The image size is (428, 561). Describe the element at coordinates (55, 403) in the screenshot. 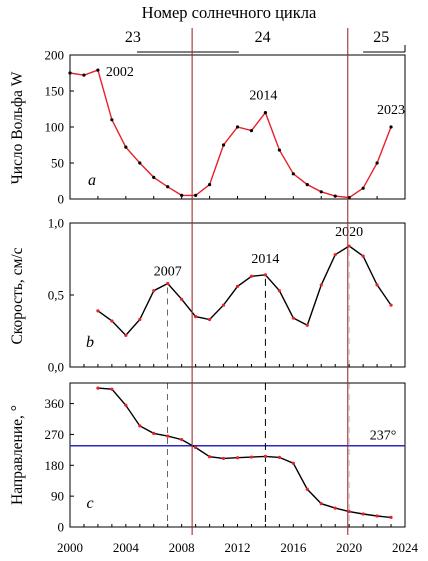

I see `y-tick-label: 360` at that location.